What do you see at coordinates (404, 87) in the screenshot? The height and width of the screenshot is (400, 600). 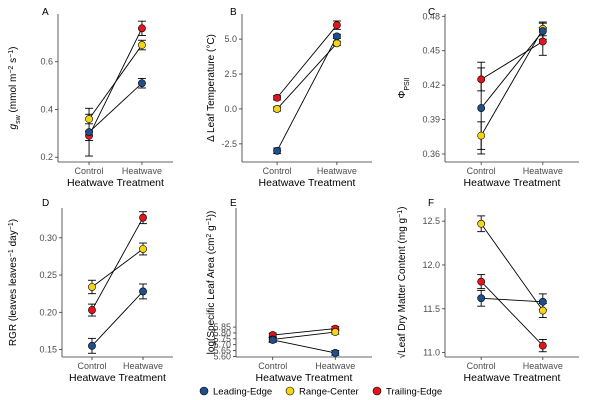 I see `y-axis-title: ΦPSII` at bounding box center [404, 87].